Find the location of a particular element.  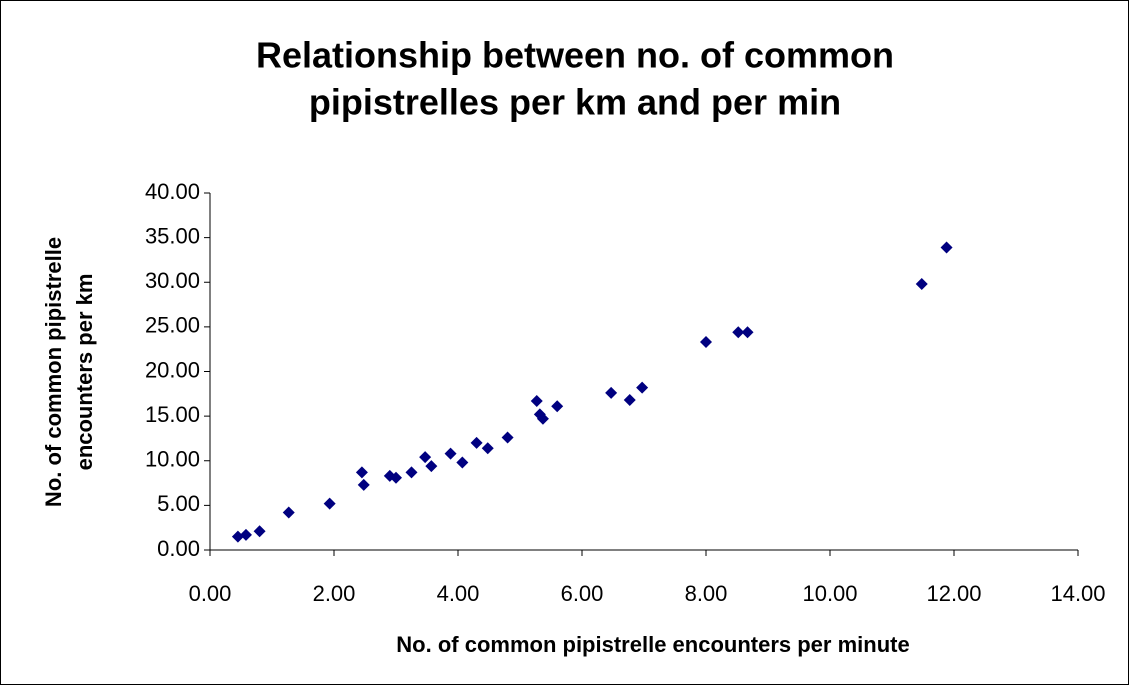

y-tick-label: 30.00 is located at coordinates (172, 280).